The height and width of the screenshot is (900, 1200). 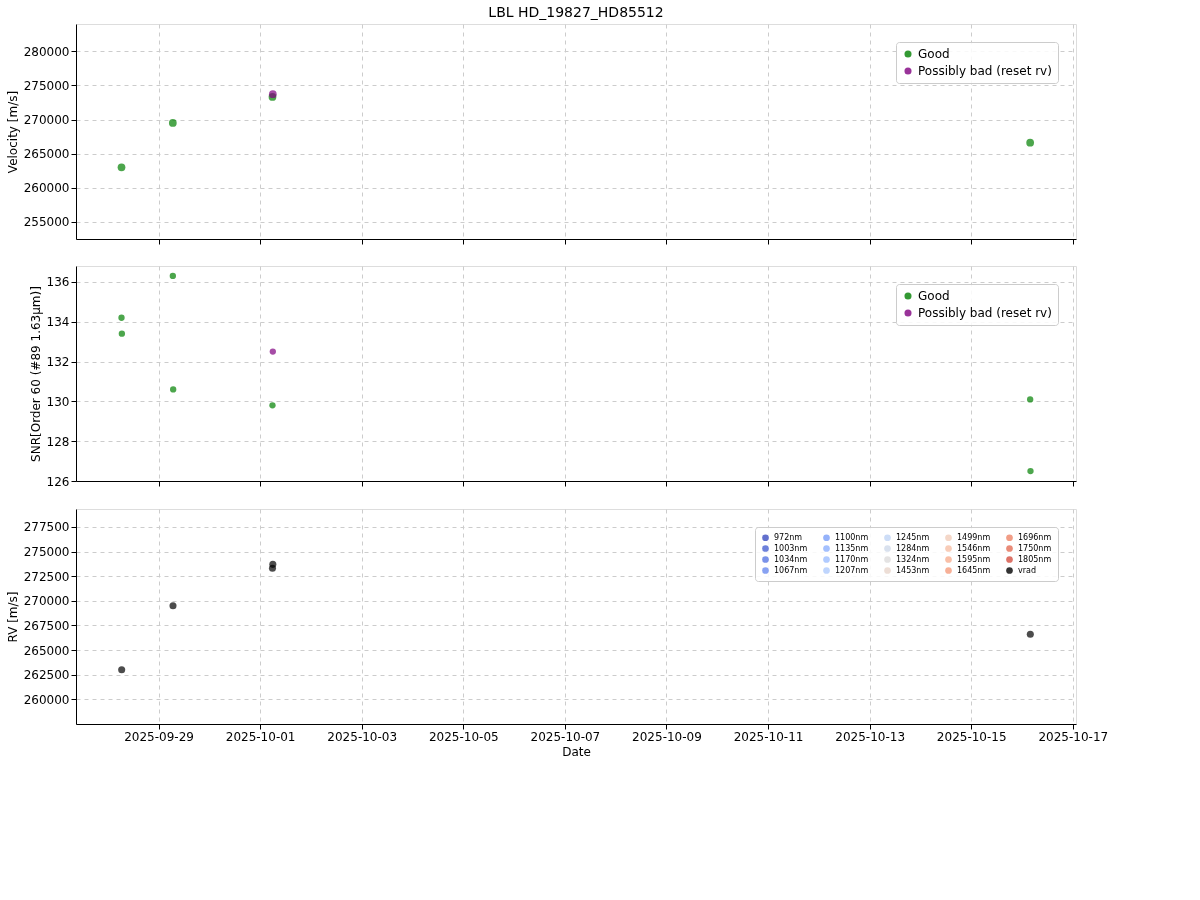 I want to click on y-axis-title: SNR[Order 60 (#89 1.63μm)], so click(x=35, y=374).